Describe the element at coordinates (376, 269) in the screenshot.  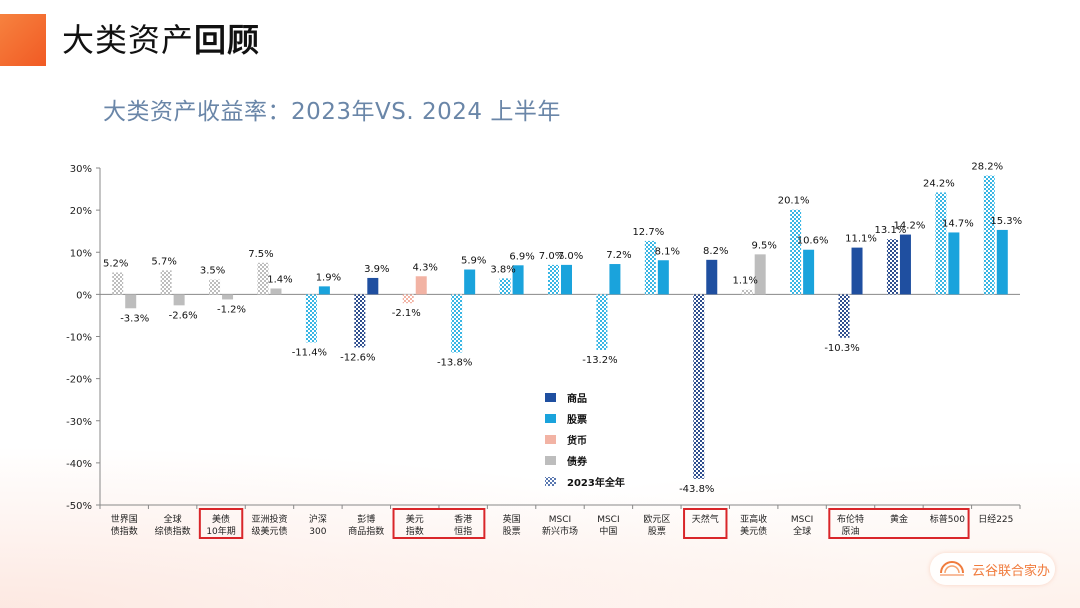
I see `data-label-2024h1: 3.9%` at that location.